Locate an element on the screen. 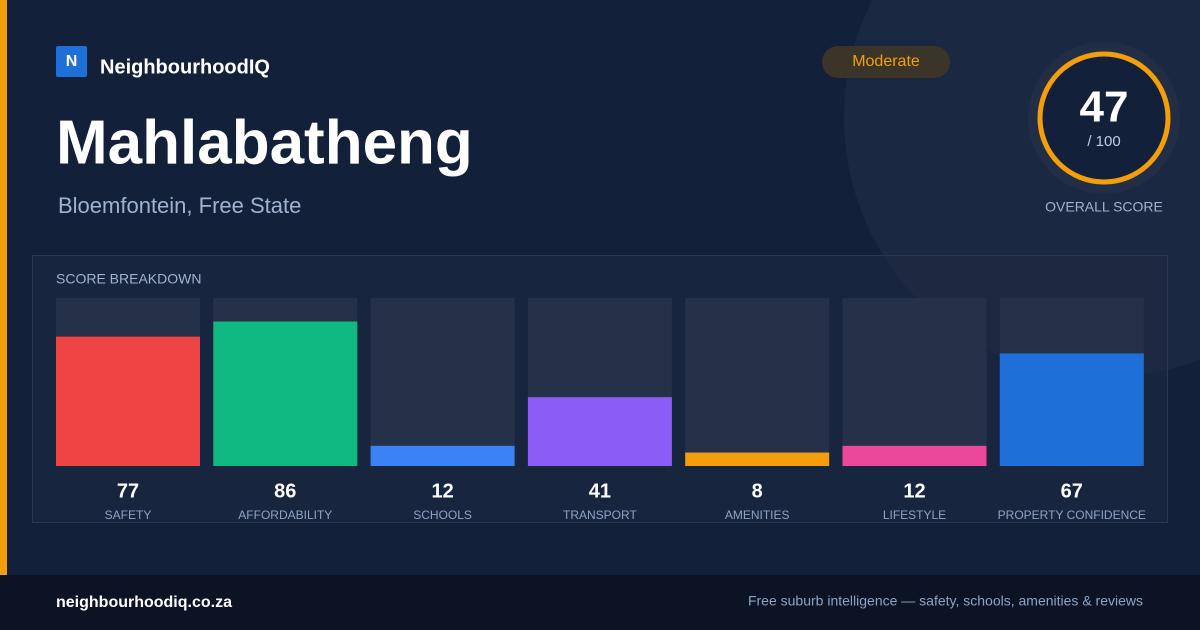 This screenshot has width=1200, height=630. score-value: 47 is located at coordinates (1104, 107).